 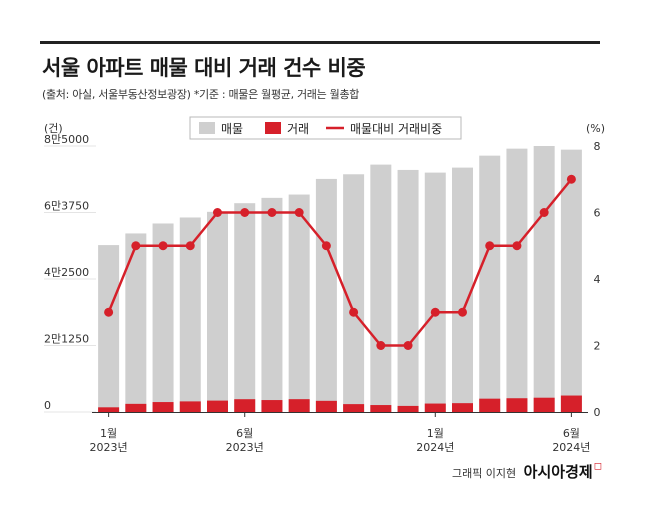 I want to click on title-rule, so click(x=320, y=42).